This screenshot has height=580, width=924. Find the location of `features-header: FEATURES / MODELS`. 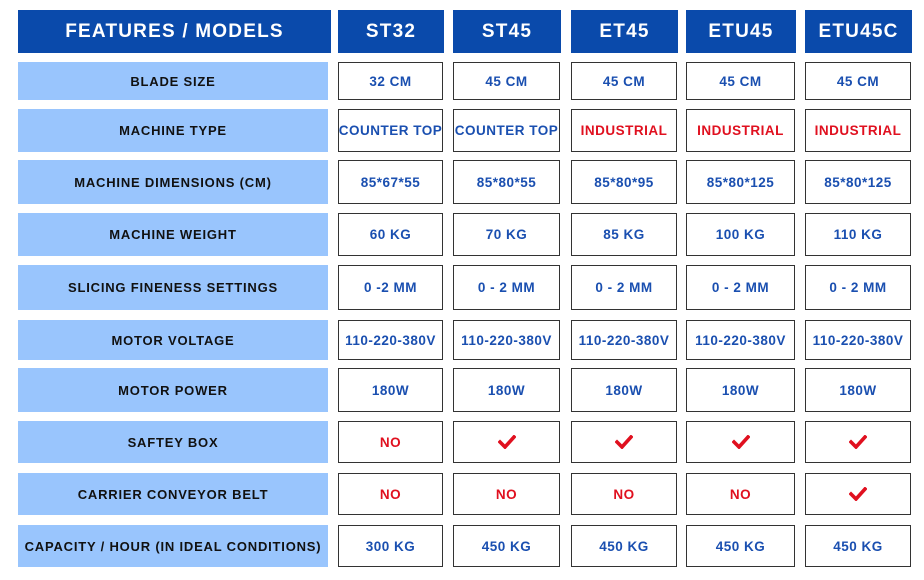

features-header: FEATURES / MODELS is located at coordinates (174, 31).